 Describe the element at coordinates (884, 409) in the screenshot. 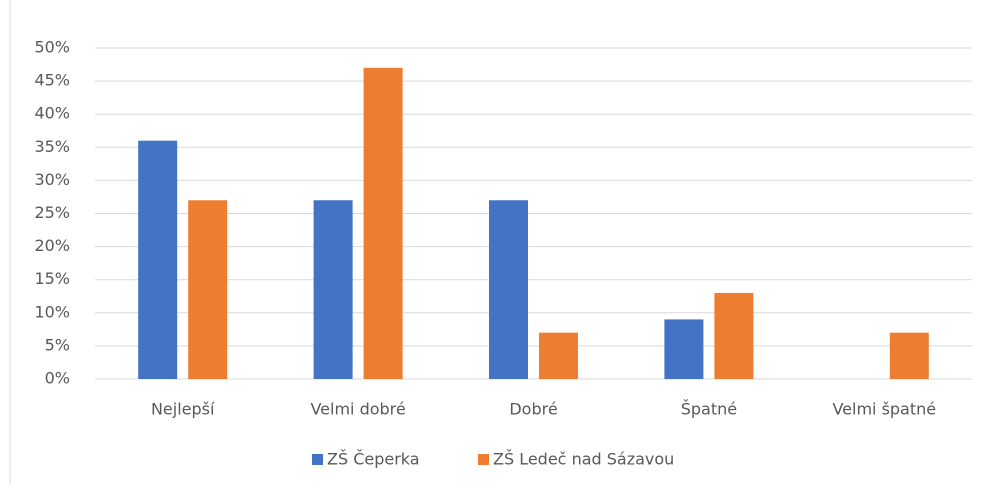

I see `x-tick-label: Velmi špatné` at that location.